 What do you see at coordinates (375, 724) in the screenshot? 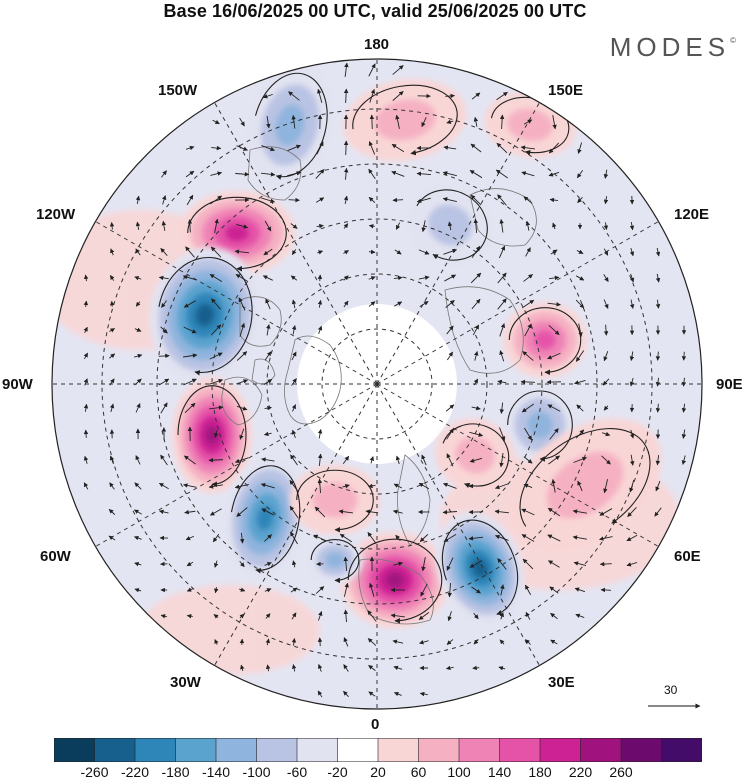
I see `lon-label-0: 0` at bounding box center [375, 724].